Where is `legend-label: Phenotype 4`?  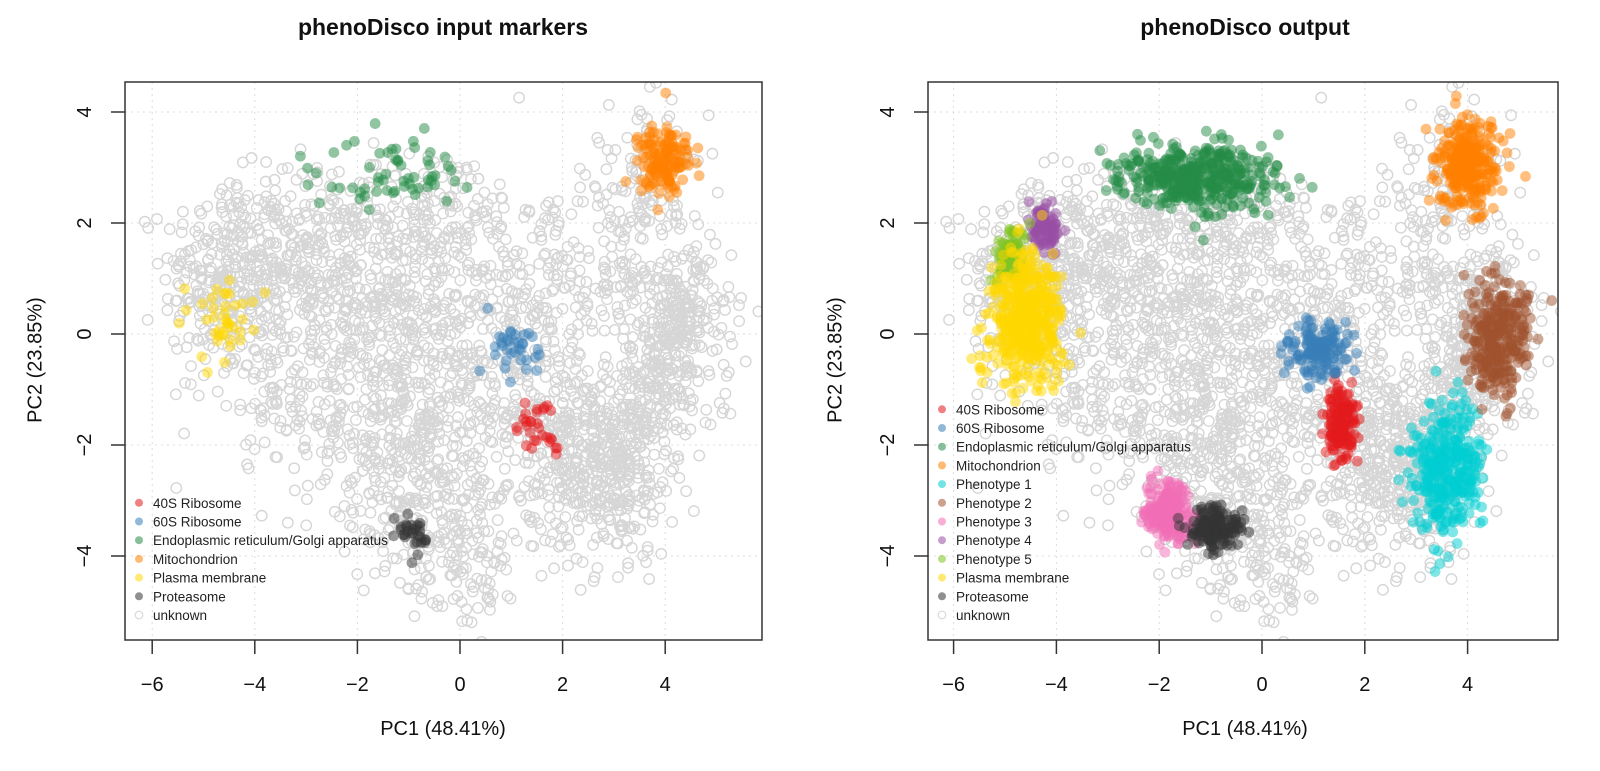
legend-label: Phenotype 4 is located at coordinates (994, 540).